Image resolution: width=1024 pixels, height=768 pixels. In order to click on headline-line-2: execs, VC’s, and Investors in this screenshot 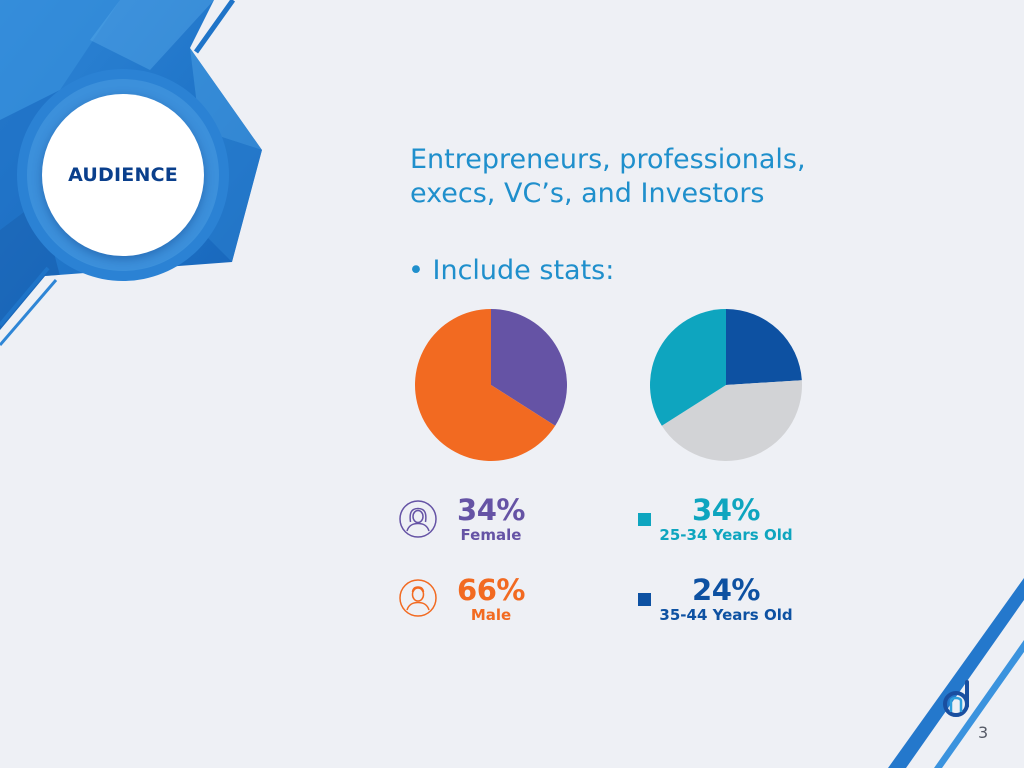, I will do `click(587, 193)`.